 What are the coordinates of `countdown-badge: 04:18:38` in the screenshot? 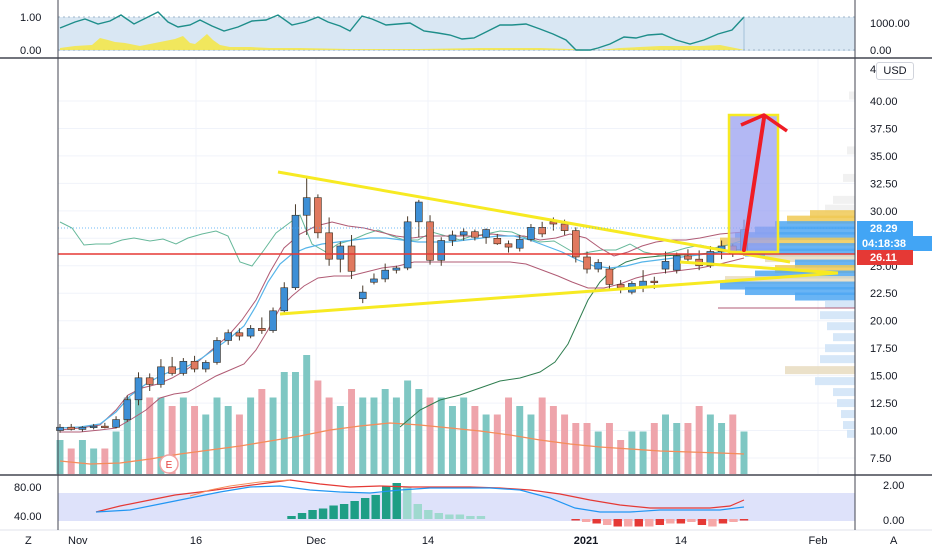 It's located at (884, 244).